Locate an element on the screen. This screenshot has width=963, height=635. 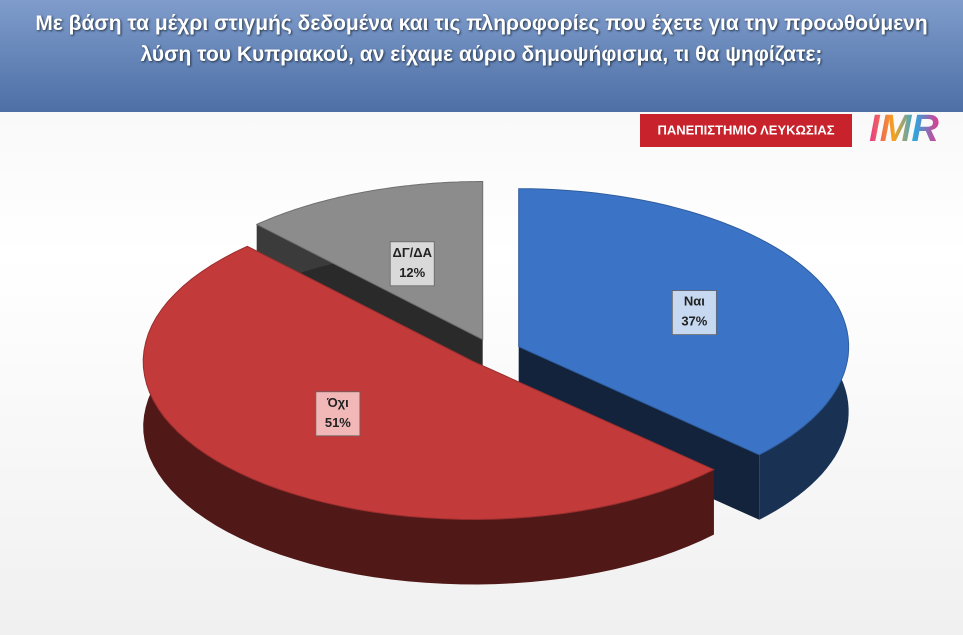
category-label: ΔΓ/ΔΑ is located at coordinates (412, 252).